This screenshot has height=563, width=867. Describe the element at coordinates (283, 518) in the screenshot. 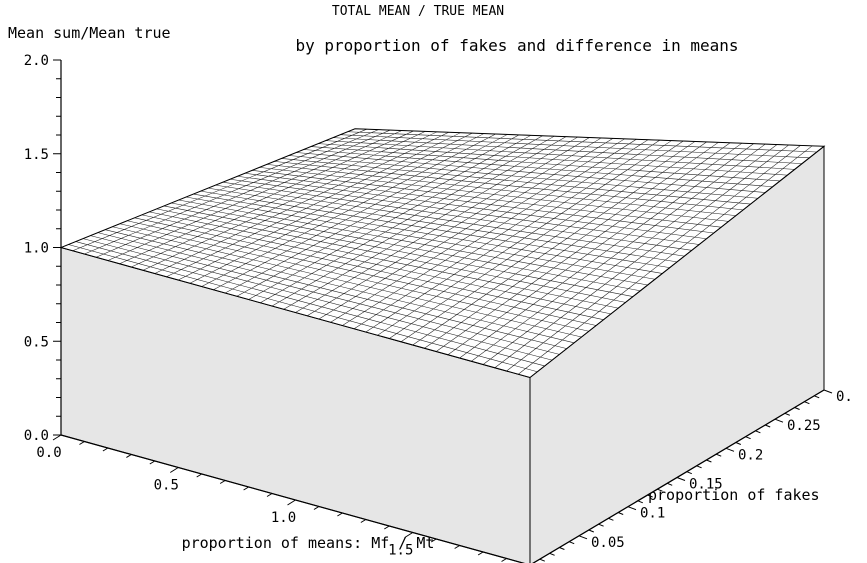

I see `x-tick-label: 1.0` at that location.